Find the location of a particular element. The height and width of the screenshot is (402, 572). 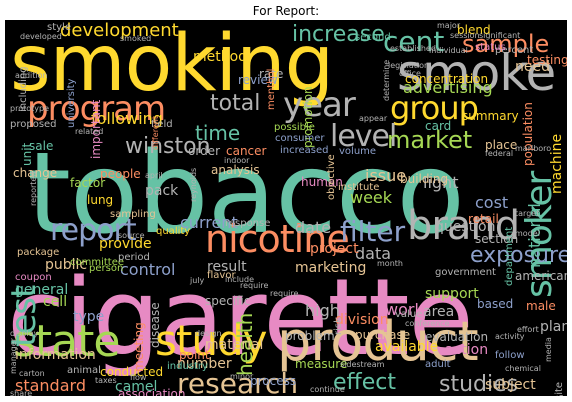

word: require is located at coordinates (284, 293).